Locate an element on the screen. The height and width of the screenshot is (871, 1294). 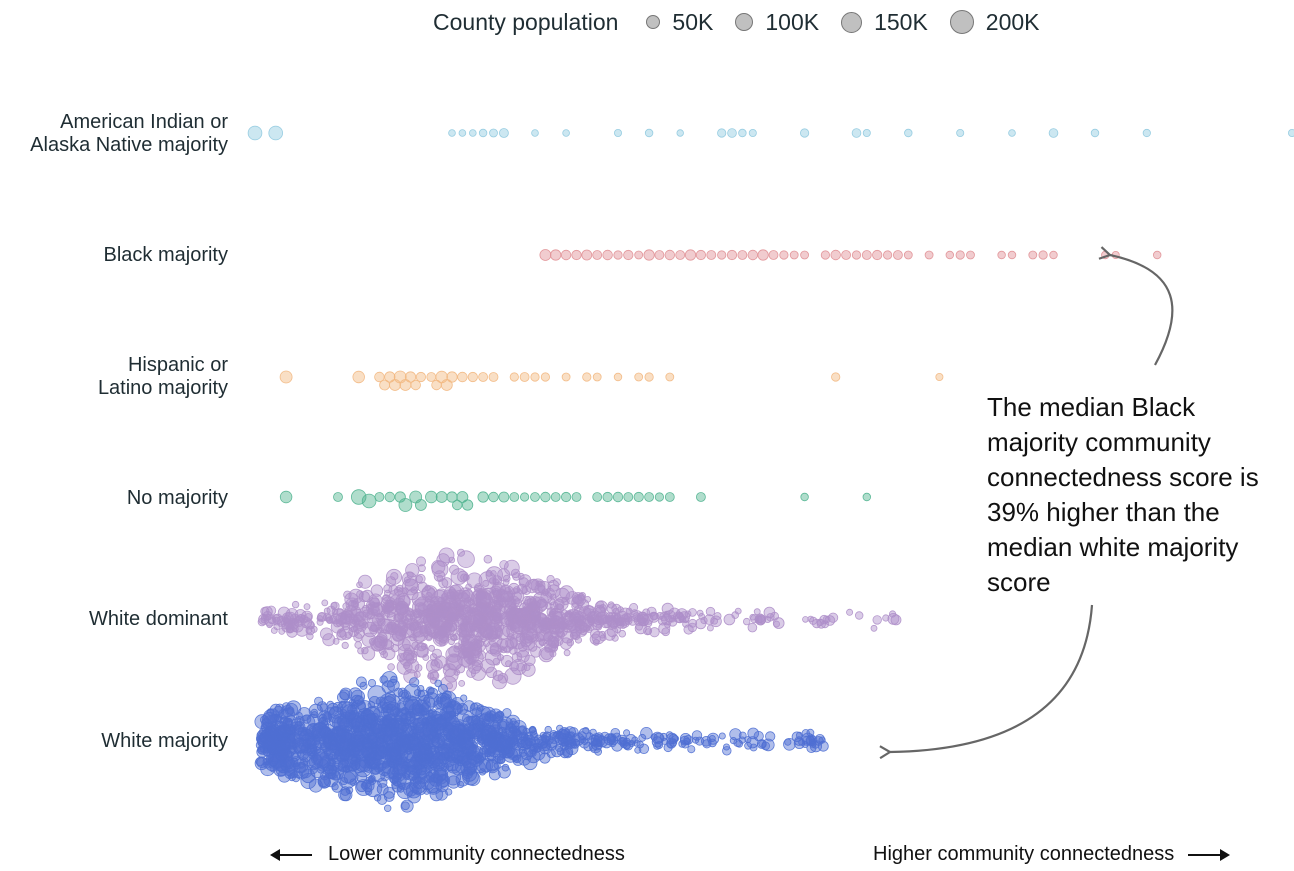
legend-item-200k: 200K is located at coordinates (994, 22).